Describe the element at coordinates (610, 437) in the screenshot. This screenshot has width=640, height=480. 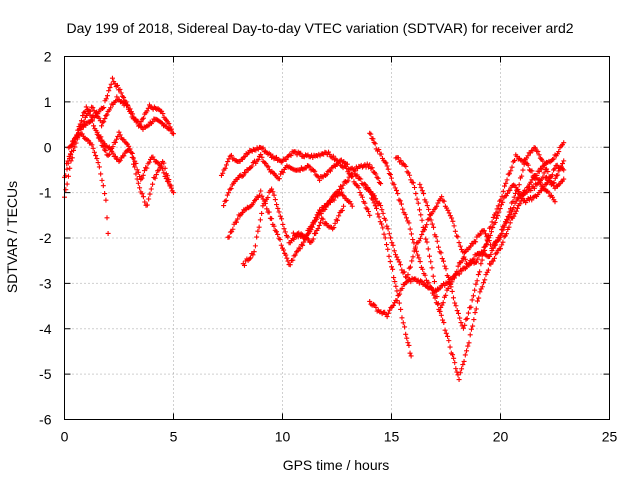
I see `x-tick-label: 25` at that location.